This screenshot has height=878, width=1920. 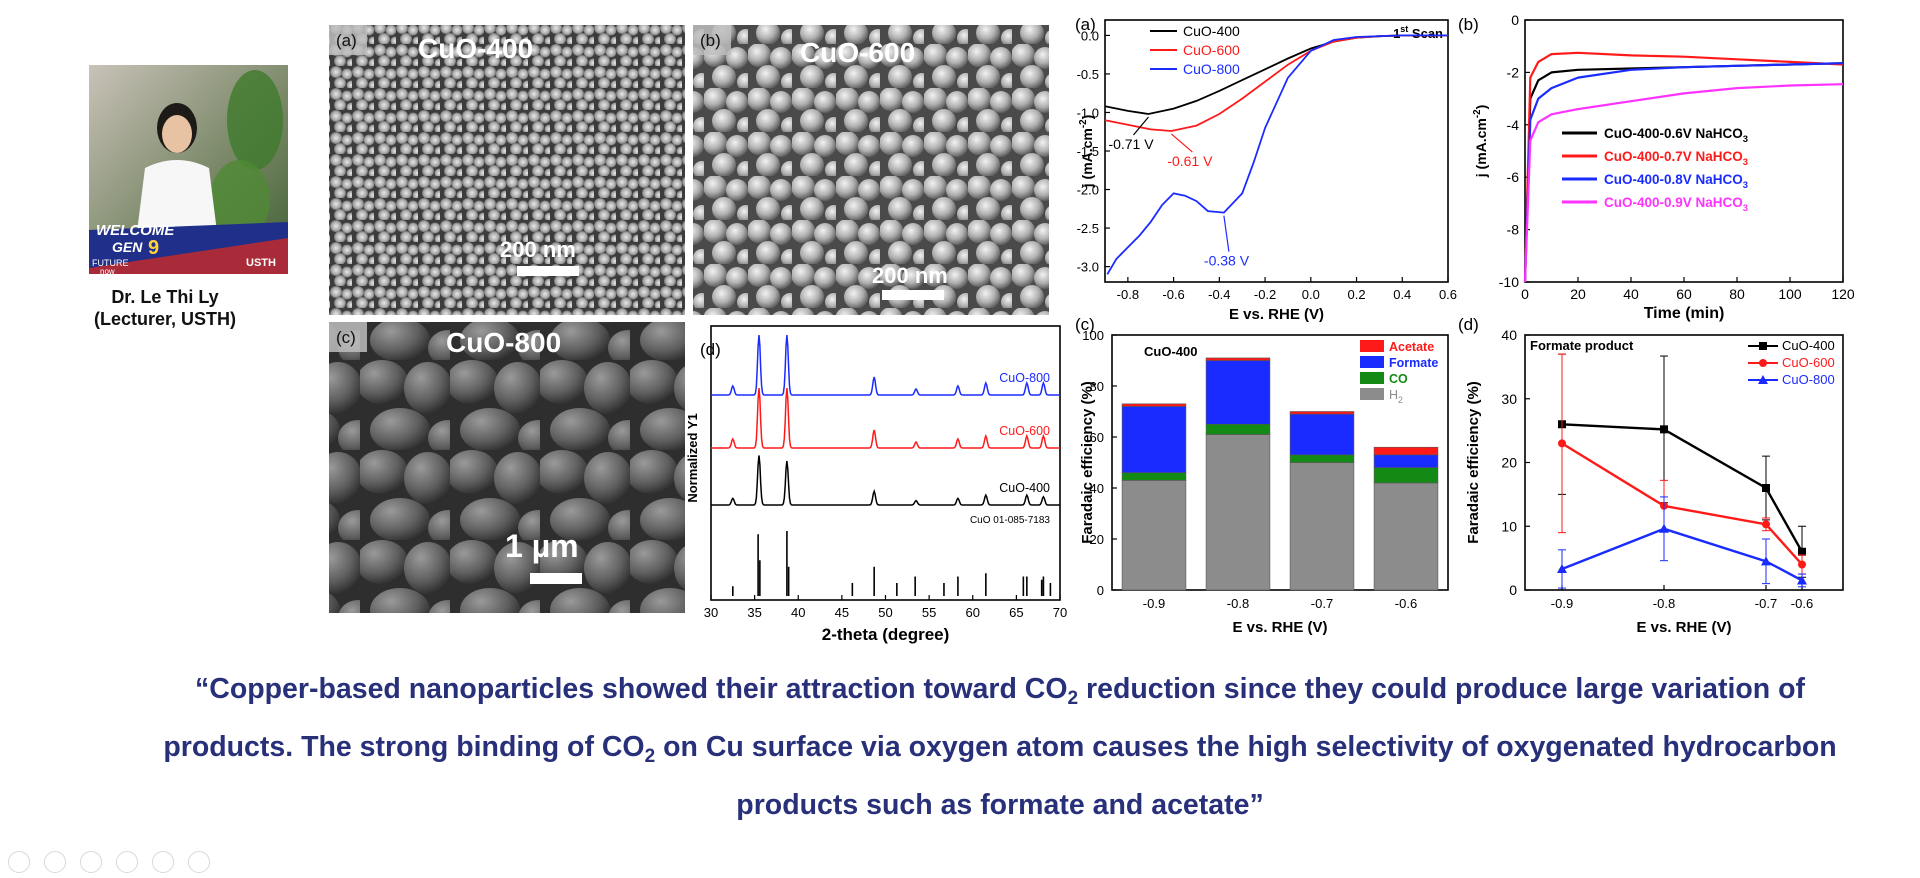 I want to click on profile-name: Dr. Le Thi Ly, so click(x=165, y=297).